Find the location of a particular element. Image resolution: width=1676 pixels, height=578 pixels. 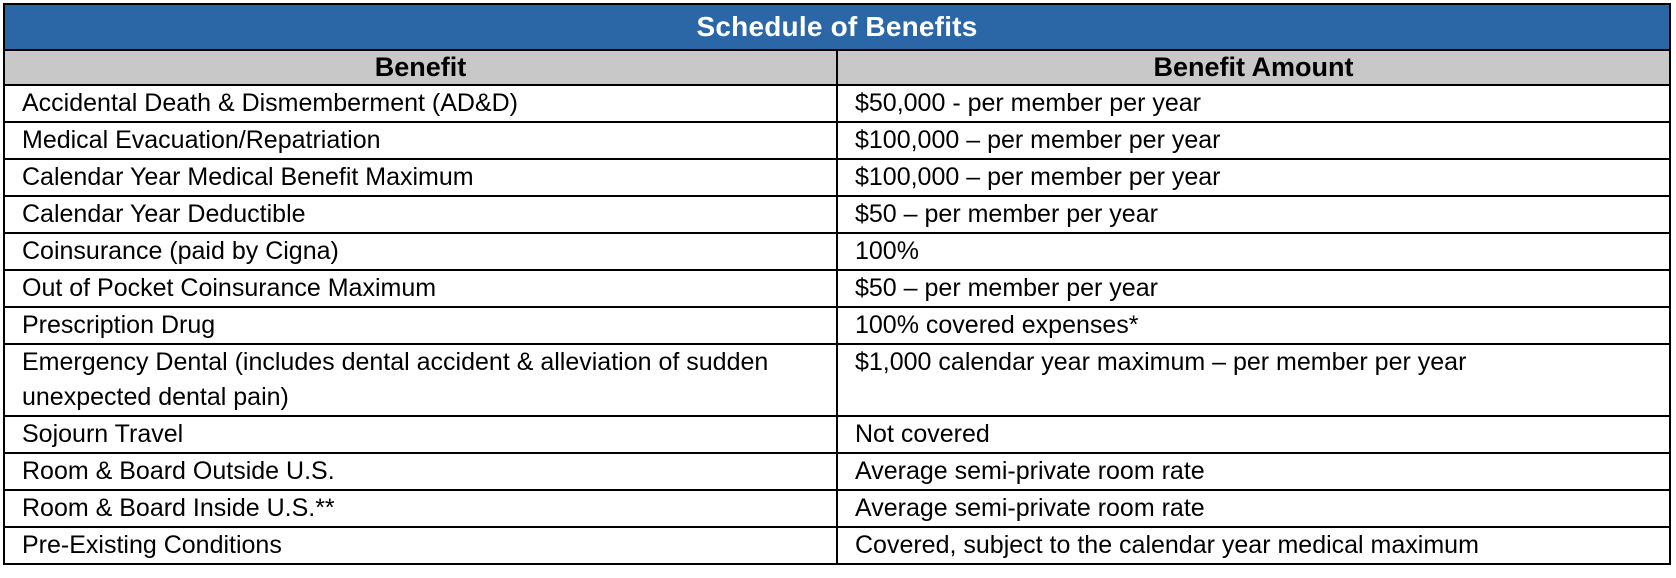

table-row: Prescription Drug 100% covered expenses* is located at coordinates (837, 325).